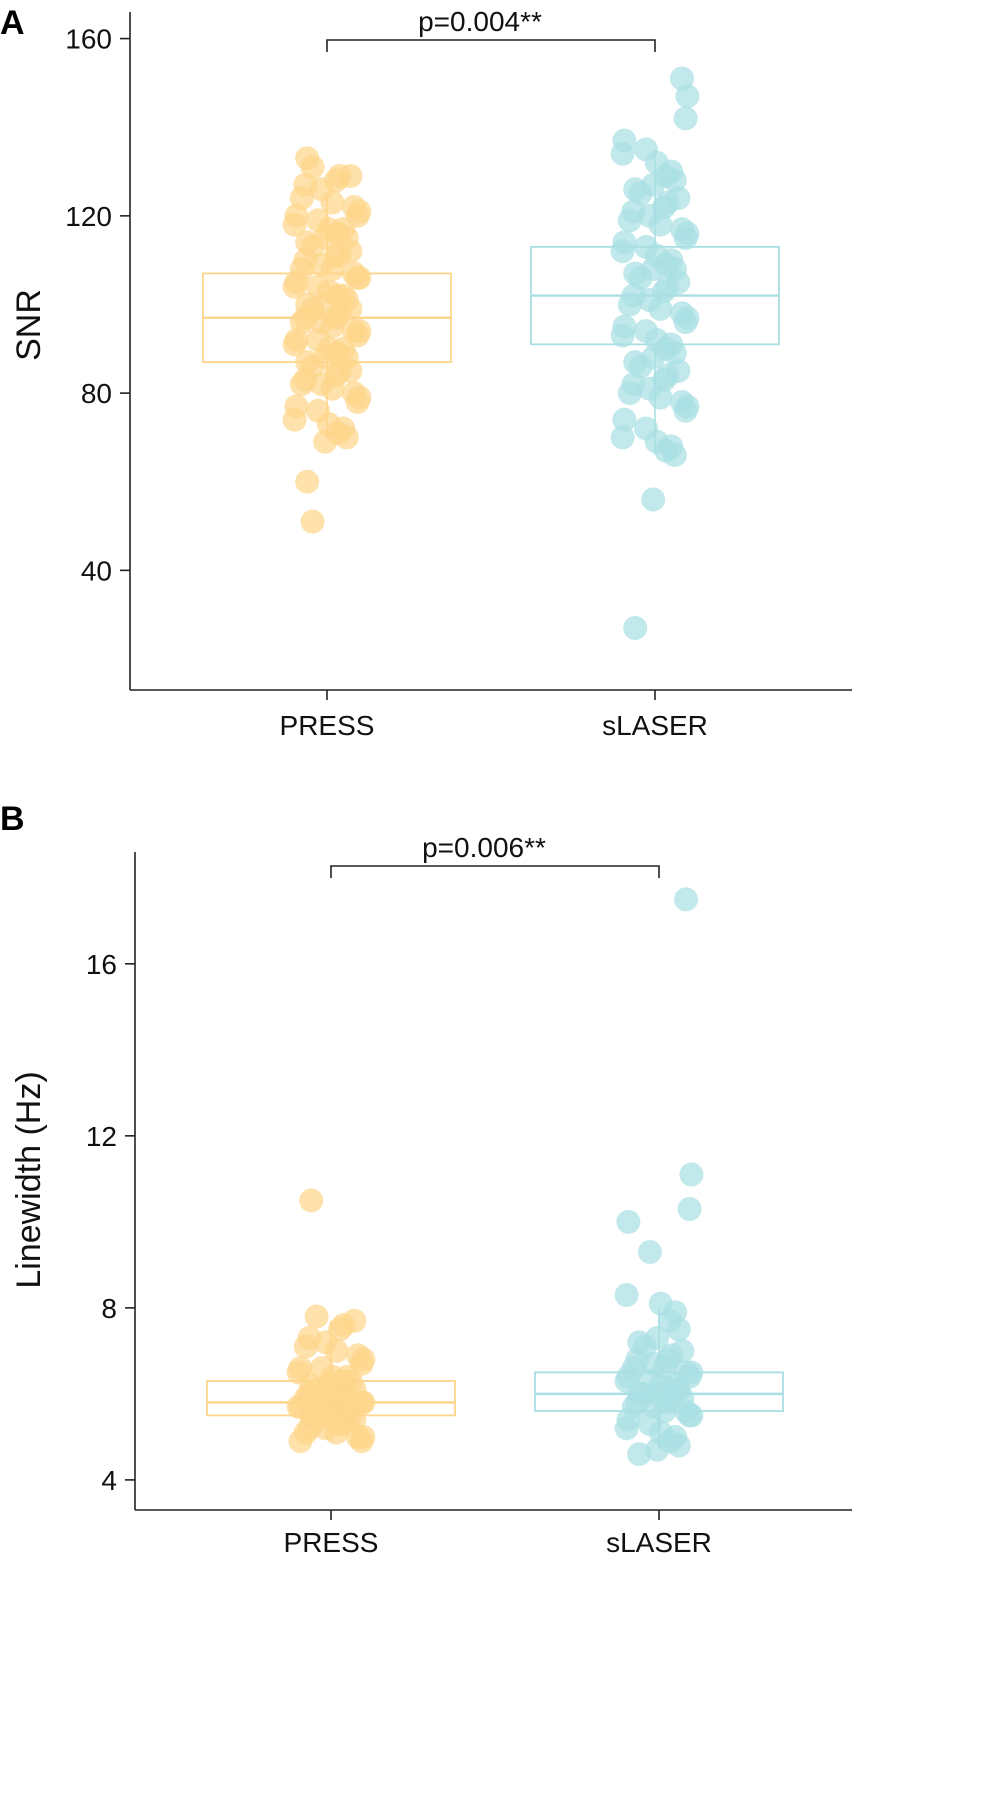 The height and width of the screenshot is (1820, 993). Describe the element at coordinates (101, 1136) in the screenshot. I see `y-tick-label: 12` at that location.